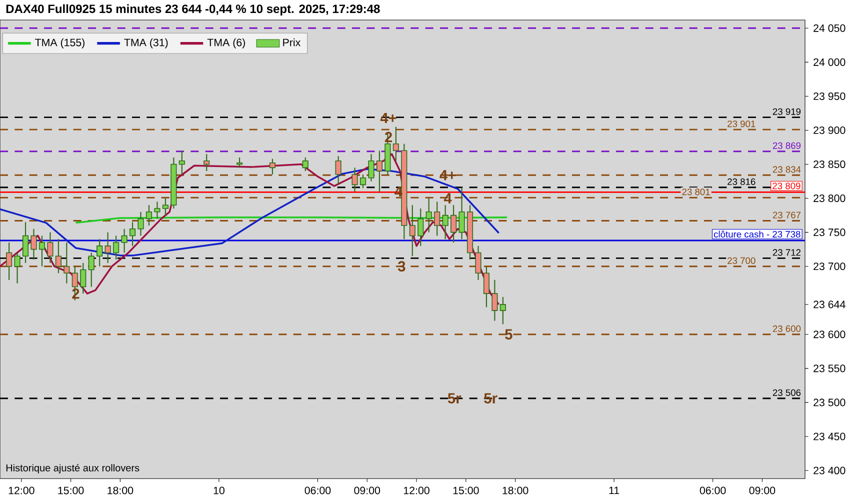 The image size is (850, 500). I want to click on y-tick-label: 23 550, so click(830, 368).